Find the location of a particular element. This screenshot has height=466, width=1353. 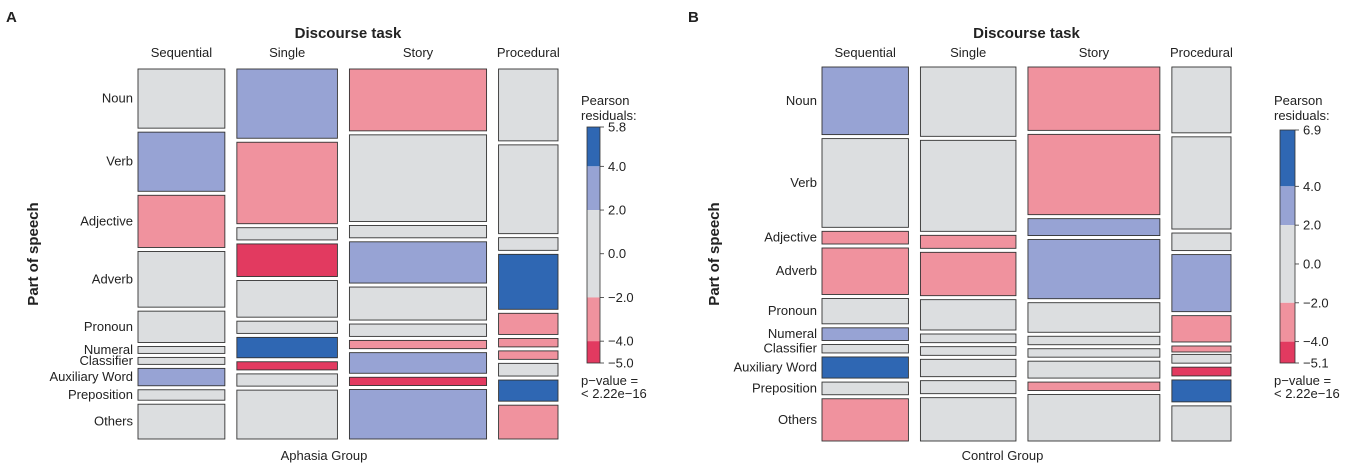

panel-b-title: Discourse task is located at coordinates (1026, 33).